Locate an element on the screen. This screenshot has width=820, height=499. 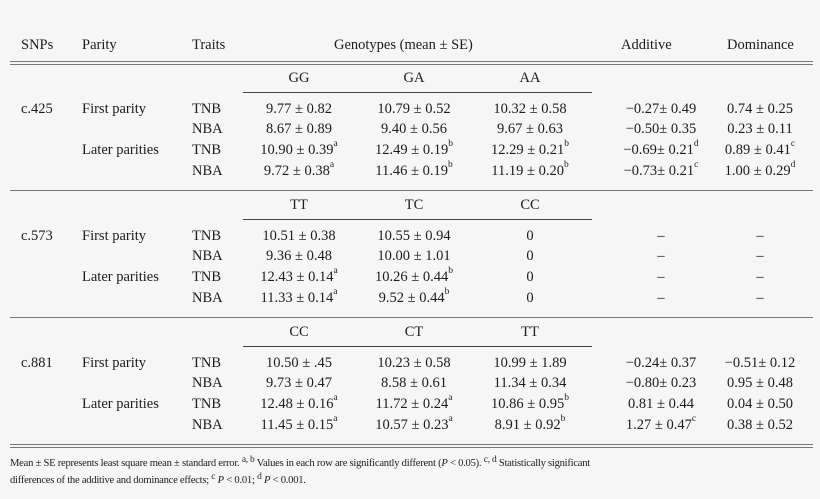
genotype-value: 10.51 ± 0.38 is located at coordinates (299, 236).